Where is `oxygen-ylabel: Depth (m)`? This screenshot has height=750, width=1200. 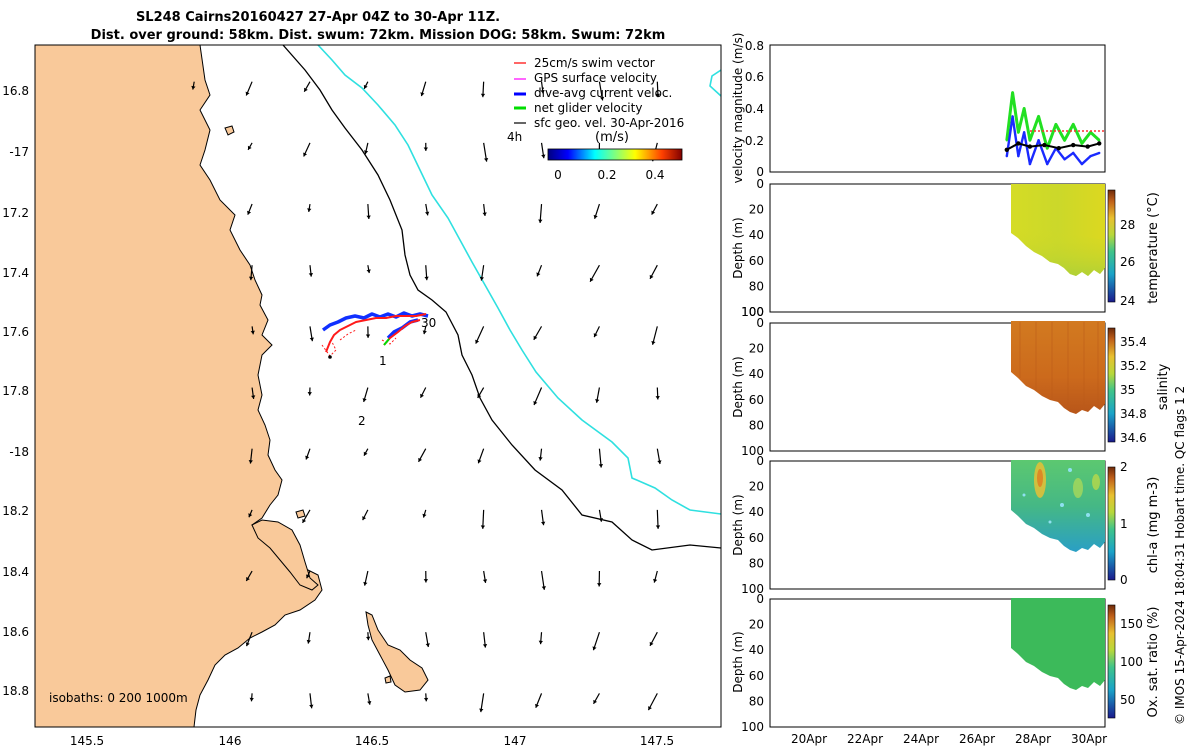 oxygen-ylabel: Depth (m) is located at coordinates (738, 661).